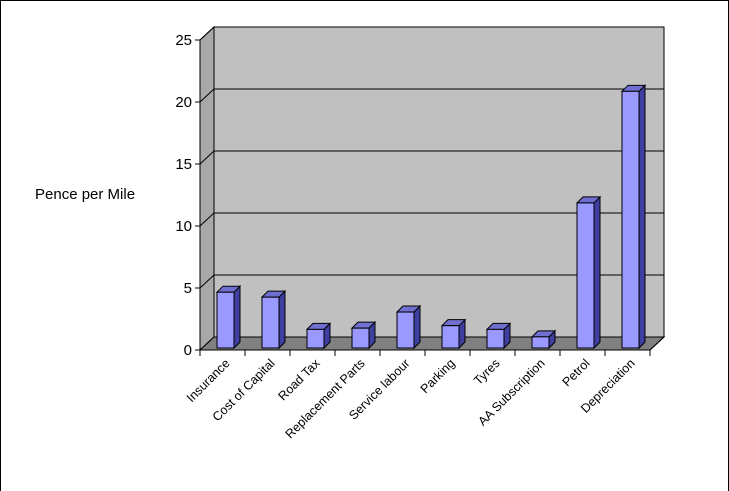  What do you see at coordinates (300, 380) in the screenshot?
I see `x-category-label: Road Tax` at bounding box center [300, 380].